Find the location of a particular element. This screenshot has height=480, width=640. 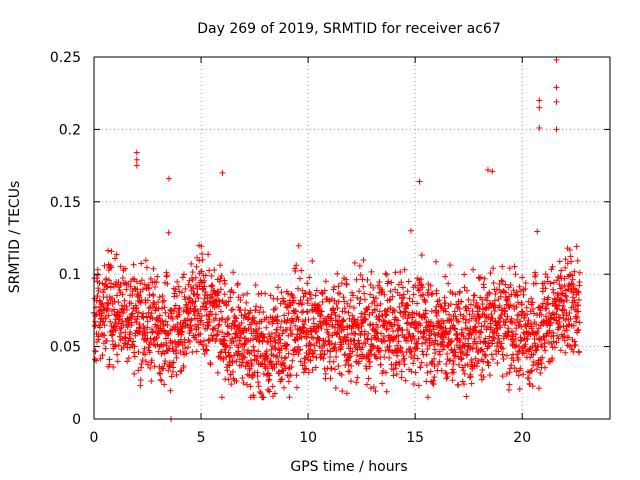

y-tick-label: 0.2 is located at coordinates (70, 130).